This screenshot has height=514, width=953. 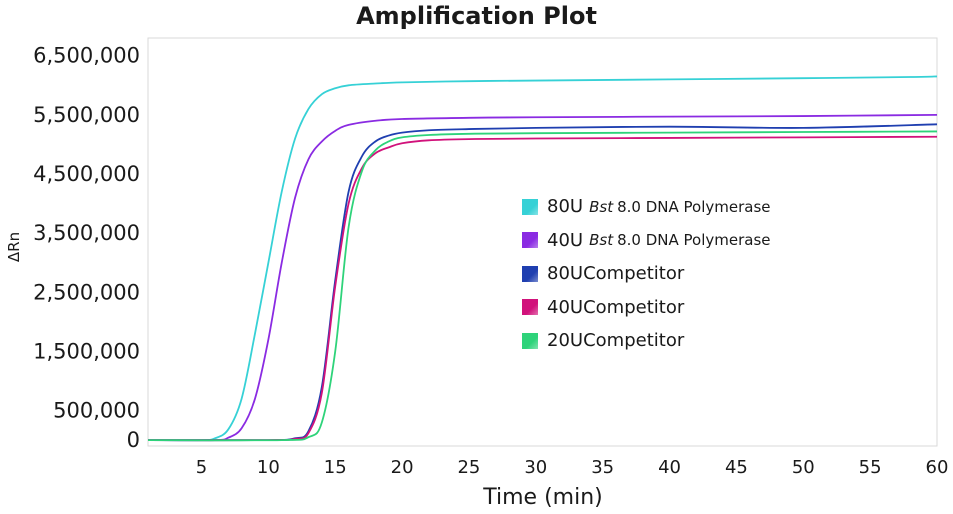 What do you see at coordinates (133, 440) in the screenshot?
I see `y-tick-label: 0` at bounding box center [133, 440].